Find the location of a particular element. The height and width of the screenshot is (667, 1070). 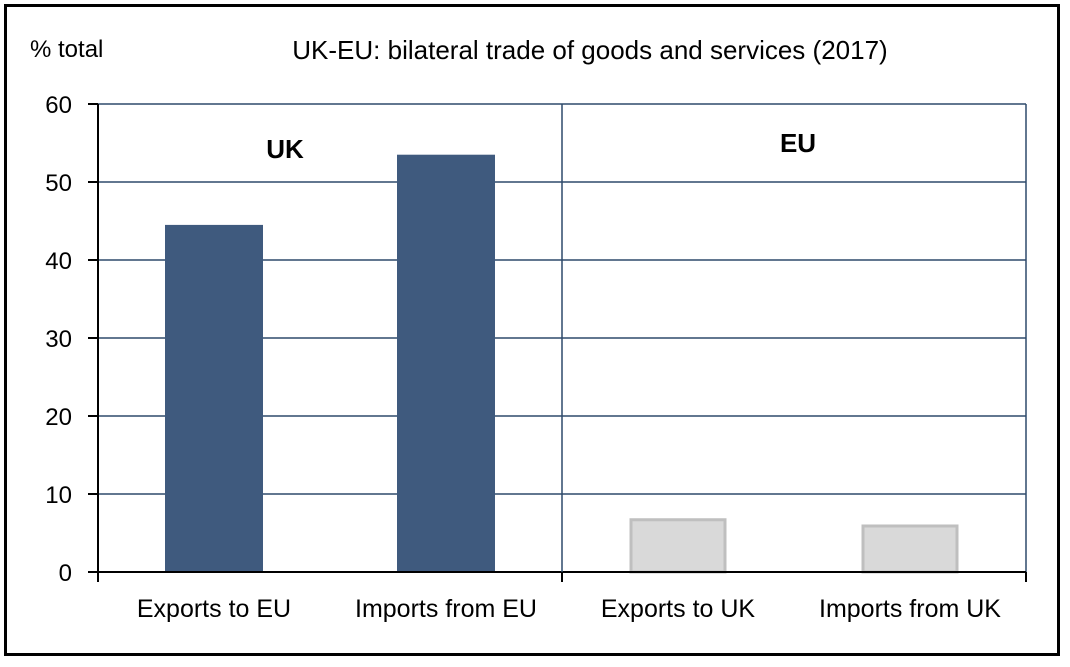

y-tick-label: 30 is located at coordinates (58, 339).